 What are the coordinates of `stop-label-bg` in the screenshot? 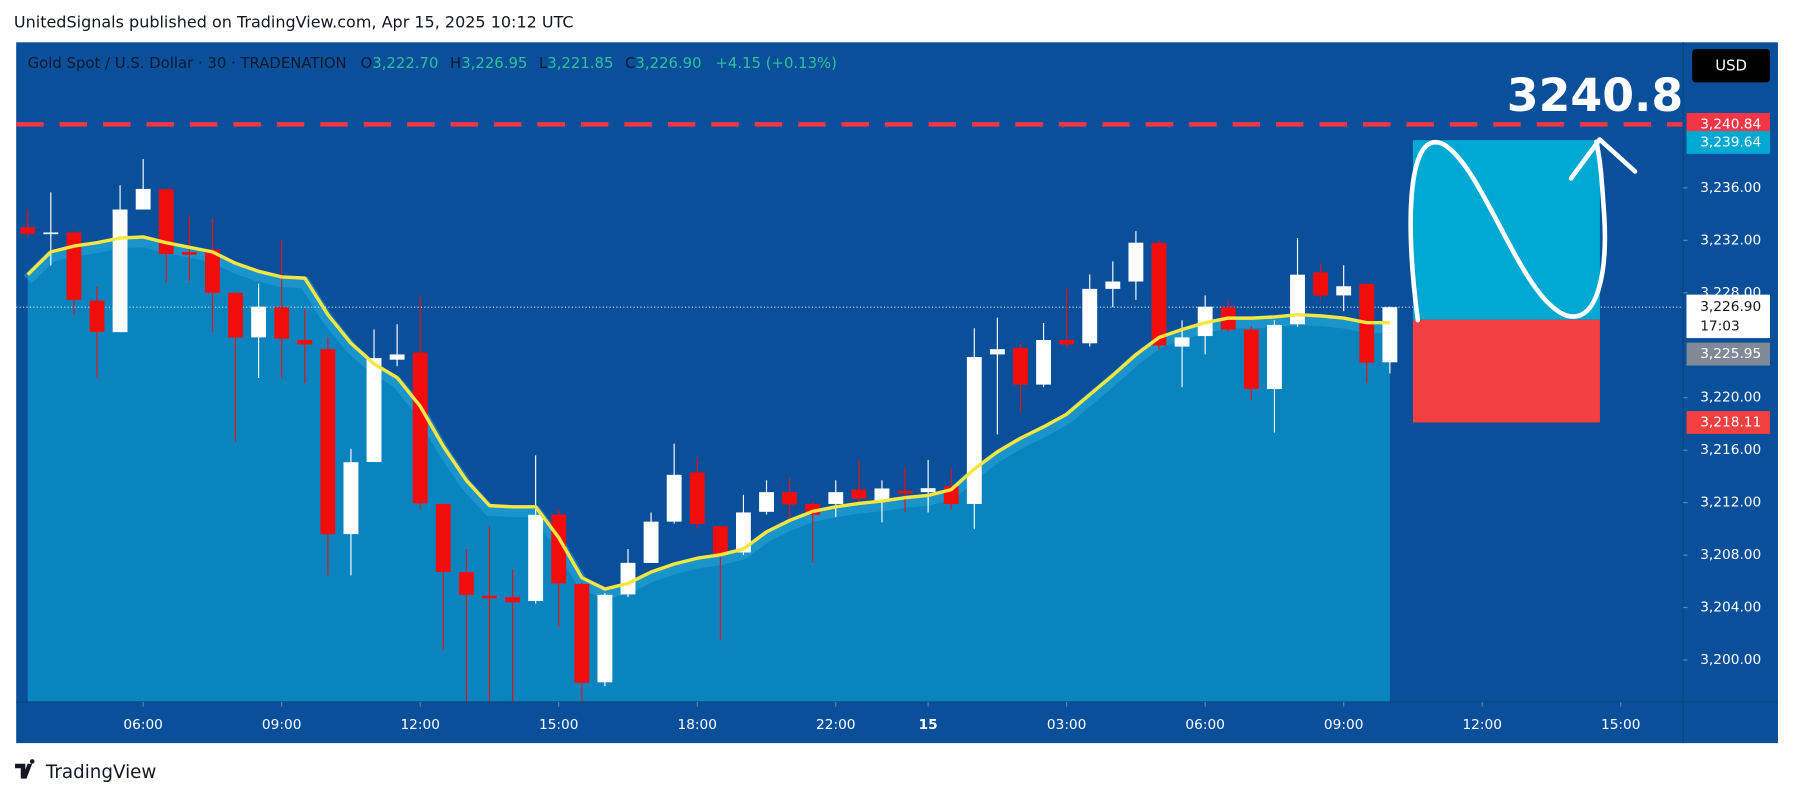 It's located at (1728, 422).